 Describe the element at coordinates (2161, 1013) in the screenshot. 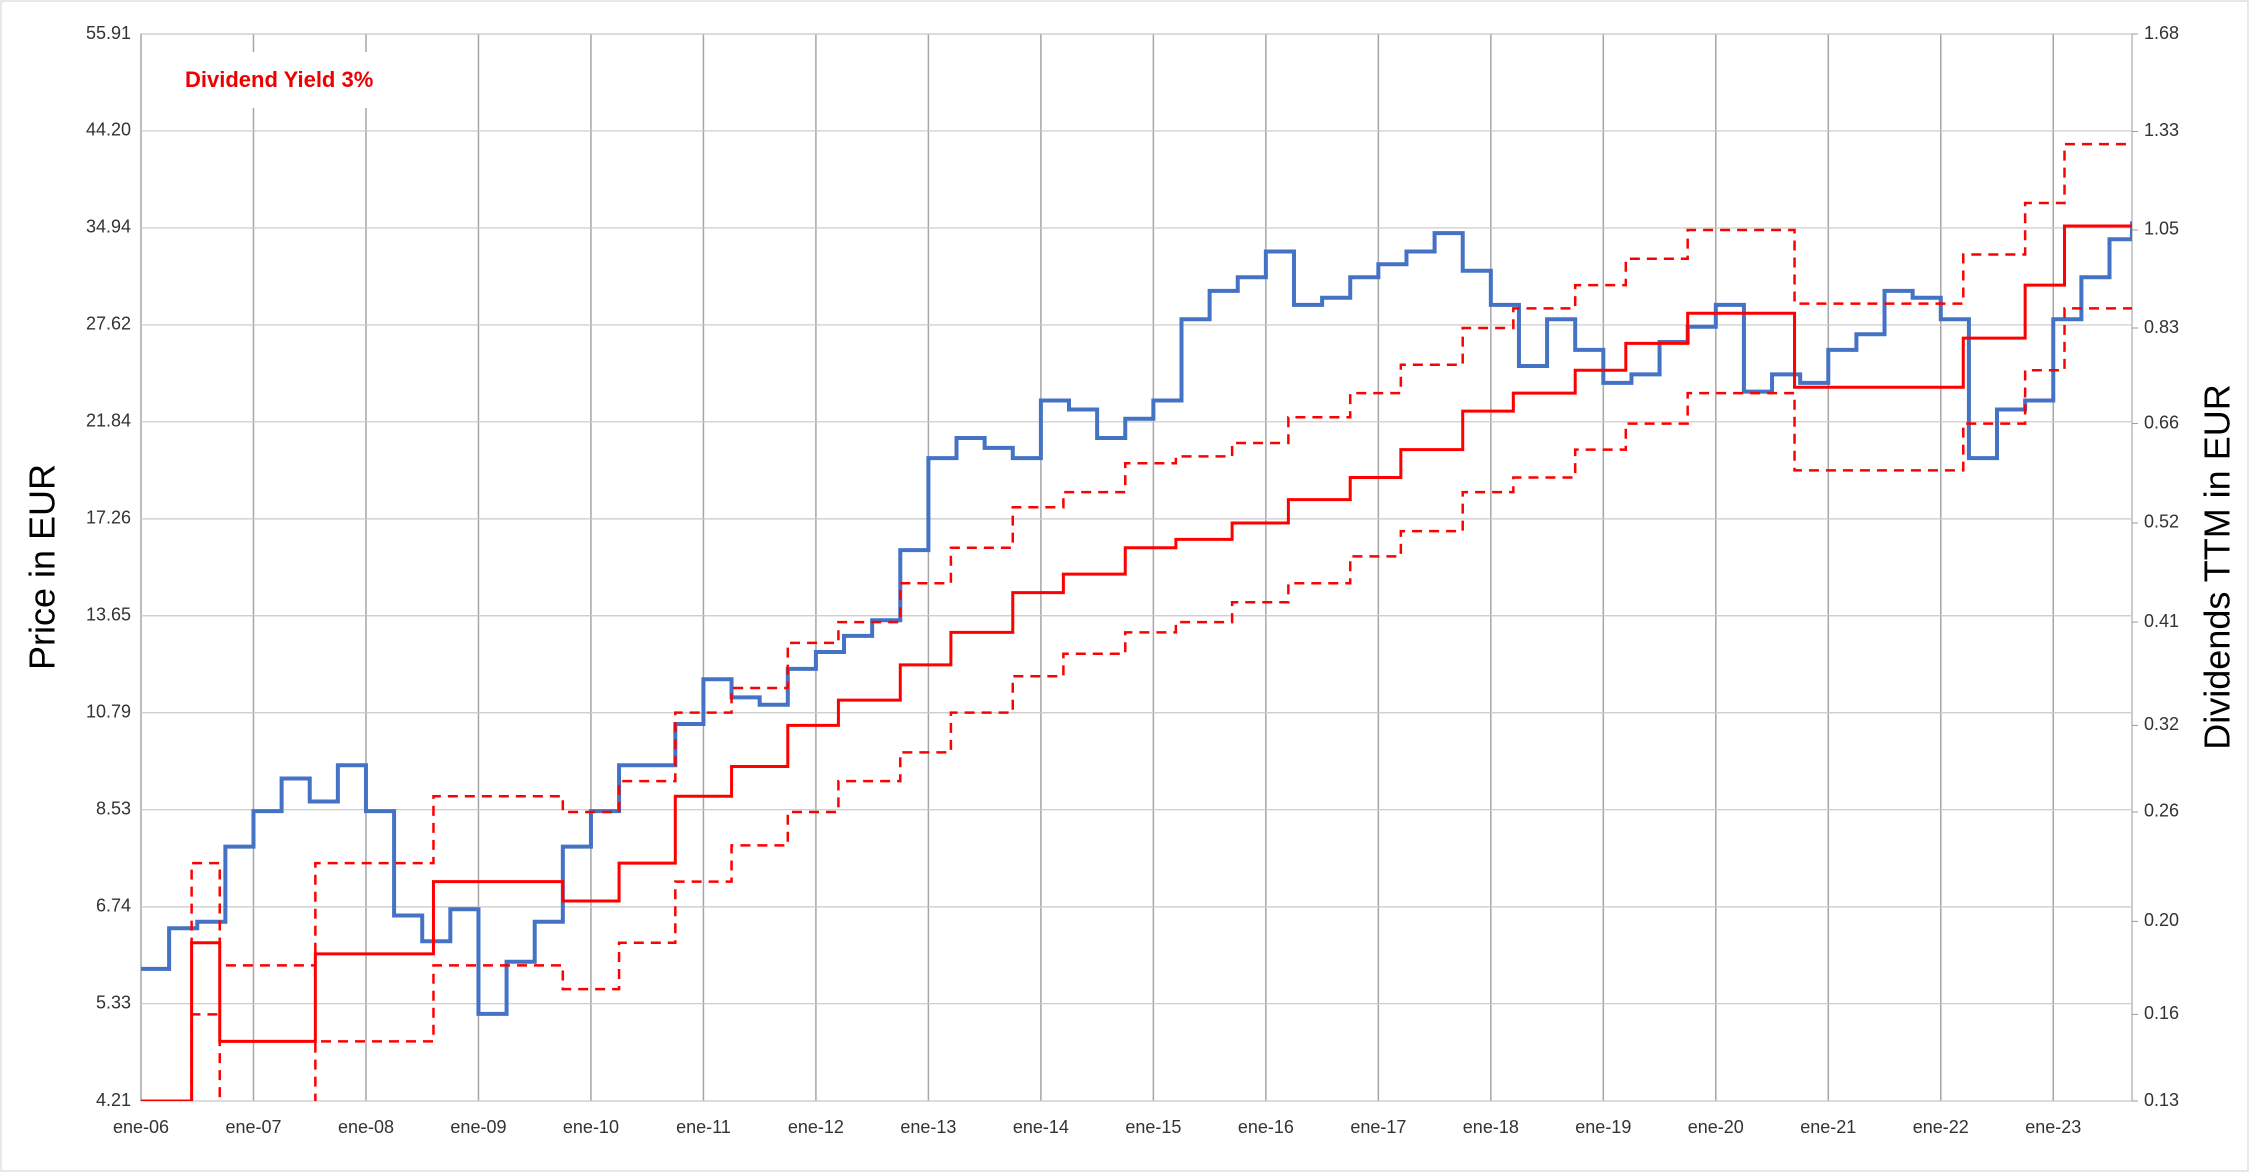

I see `y2-tick-label: 0.16` at that location.